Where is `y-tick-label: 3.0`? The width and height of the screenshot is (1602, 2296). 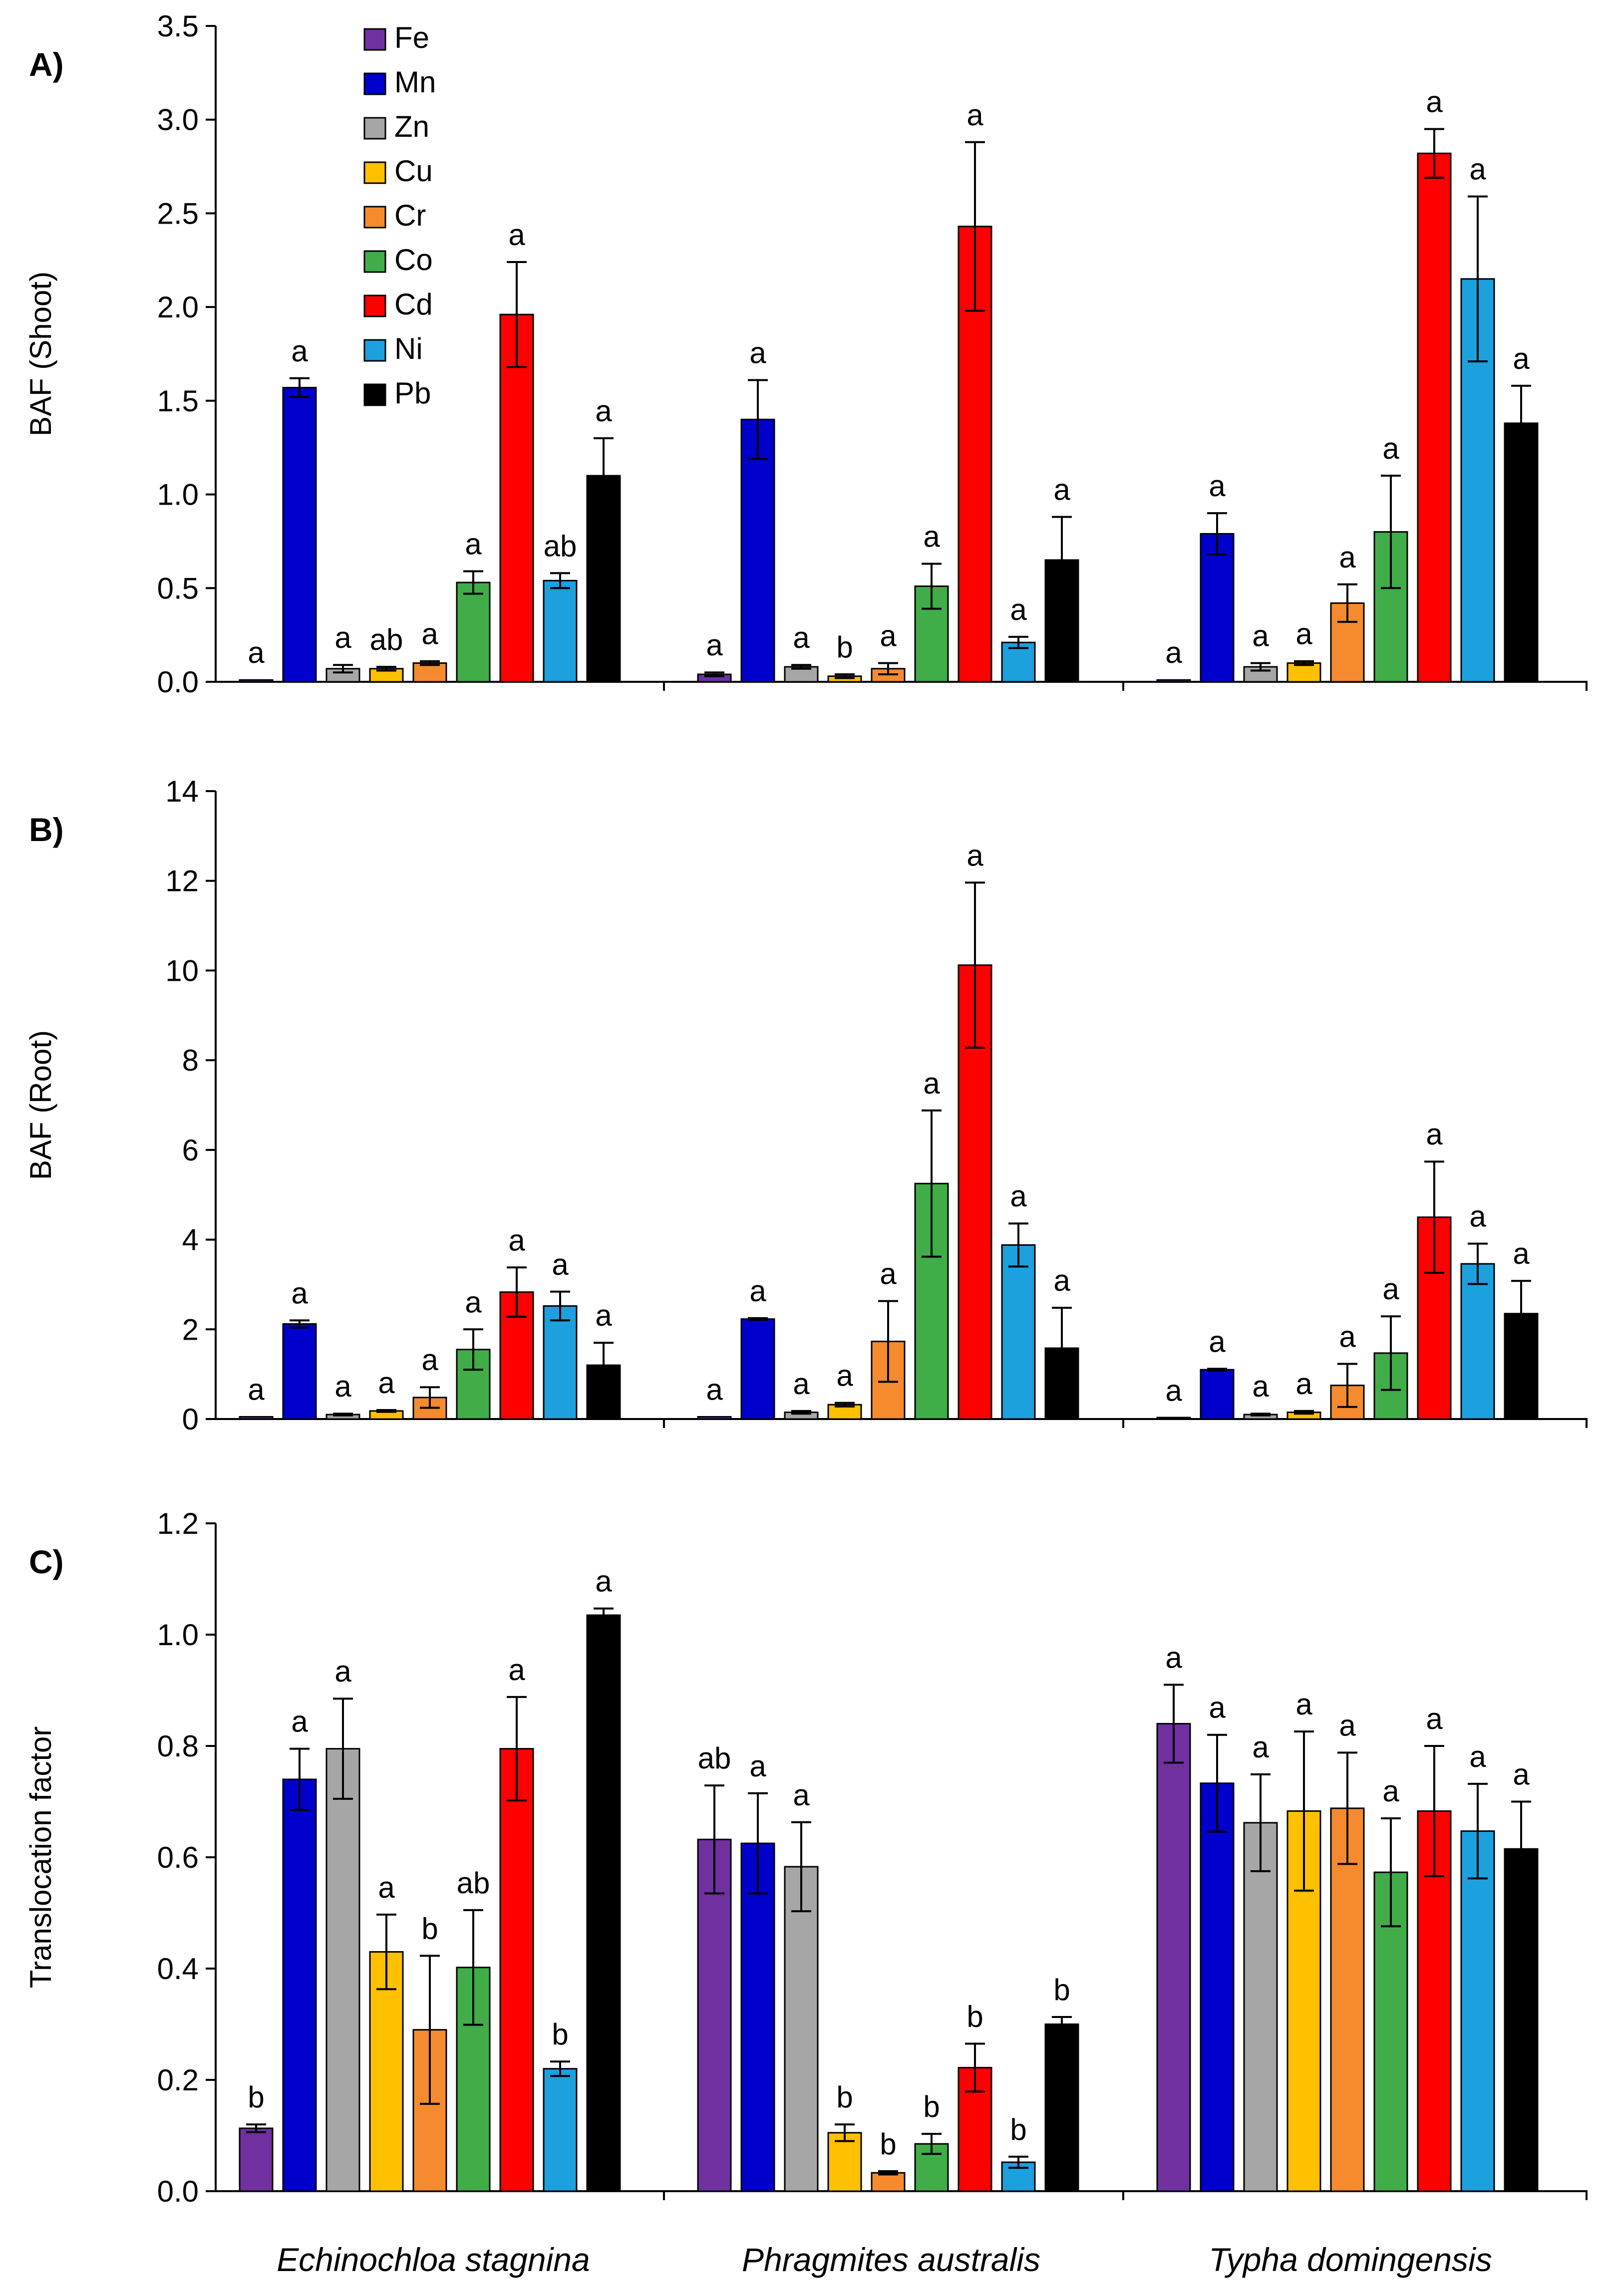
y-tick-label: 3.0 is located at coordinates (178, 120).